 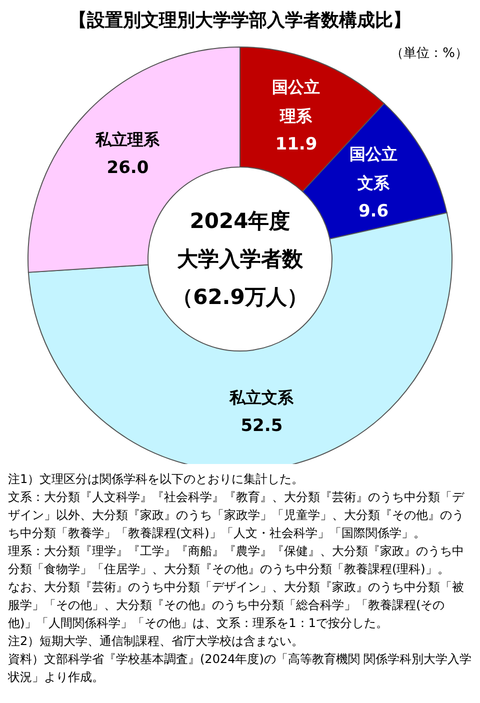 I want to click on data-label: 52.5, so click(x=261, y=426).